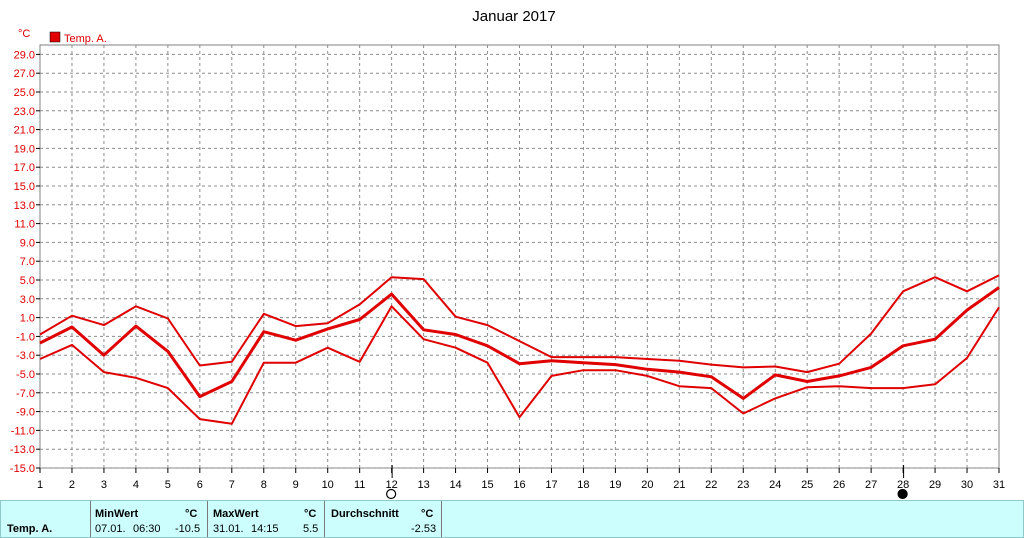  What do you see at coordinates (22, 450) in the screenshot?
I see `y-tick-label: -13.0` at bounding box center [22, 450].